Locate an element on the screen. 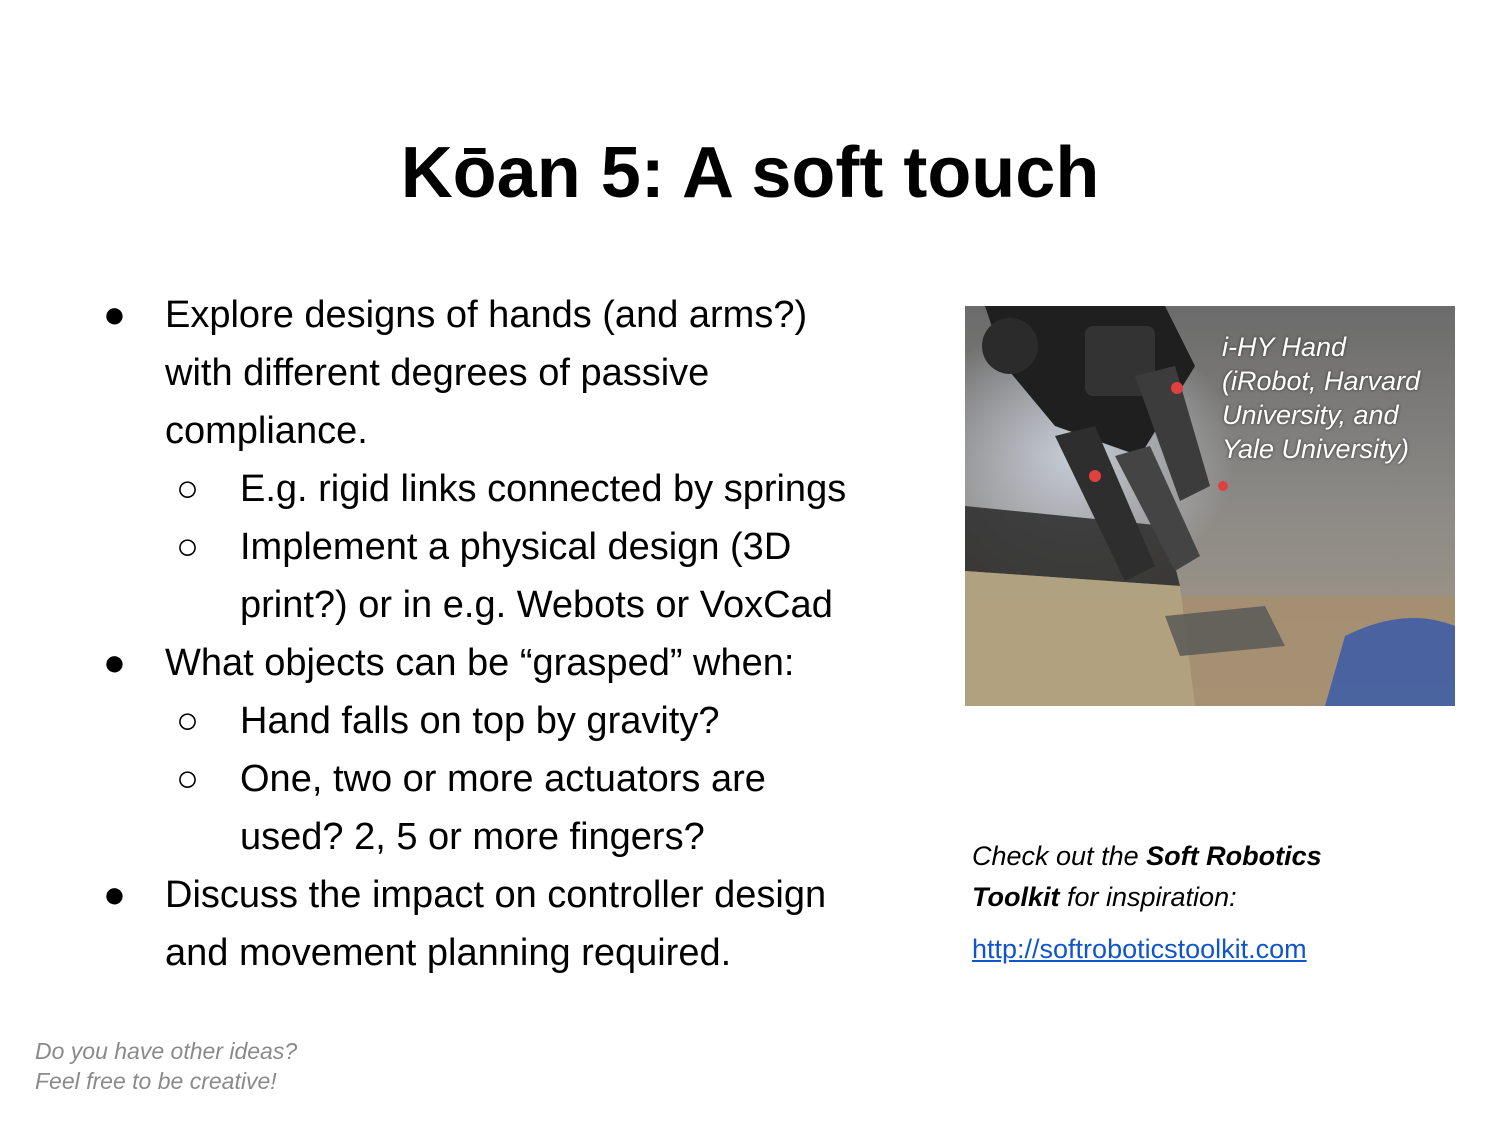 This screenshot has height=1125, width=1500. sub-bullet-line: Hand falls on top by gravity? is located at coordinates (480, 721).